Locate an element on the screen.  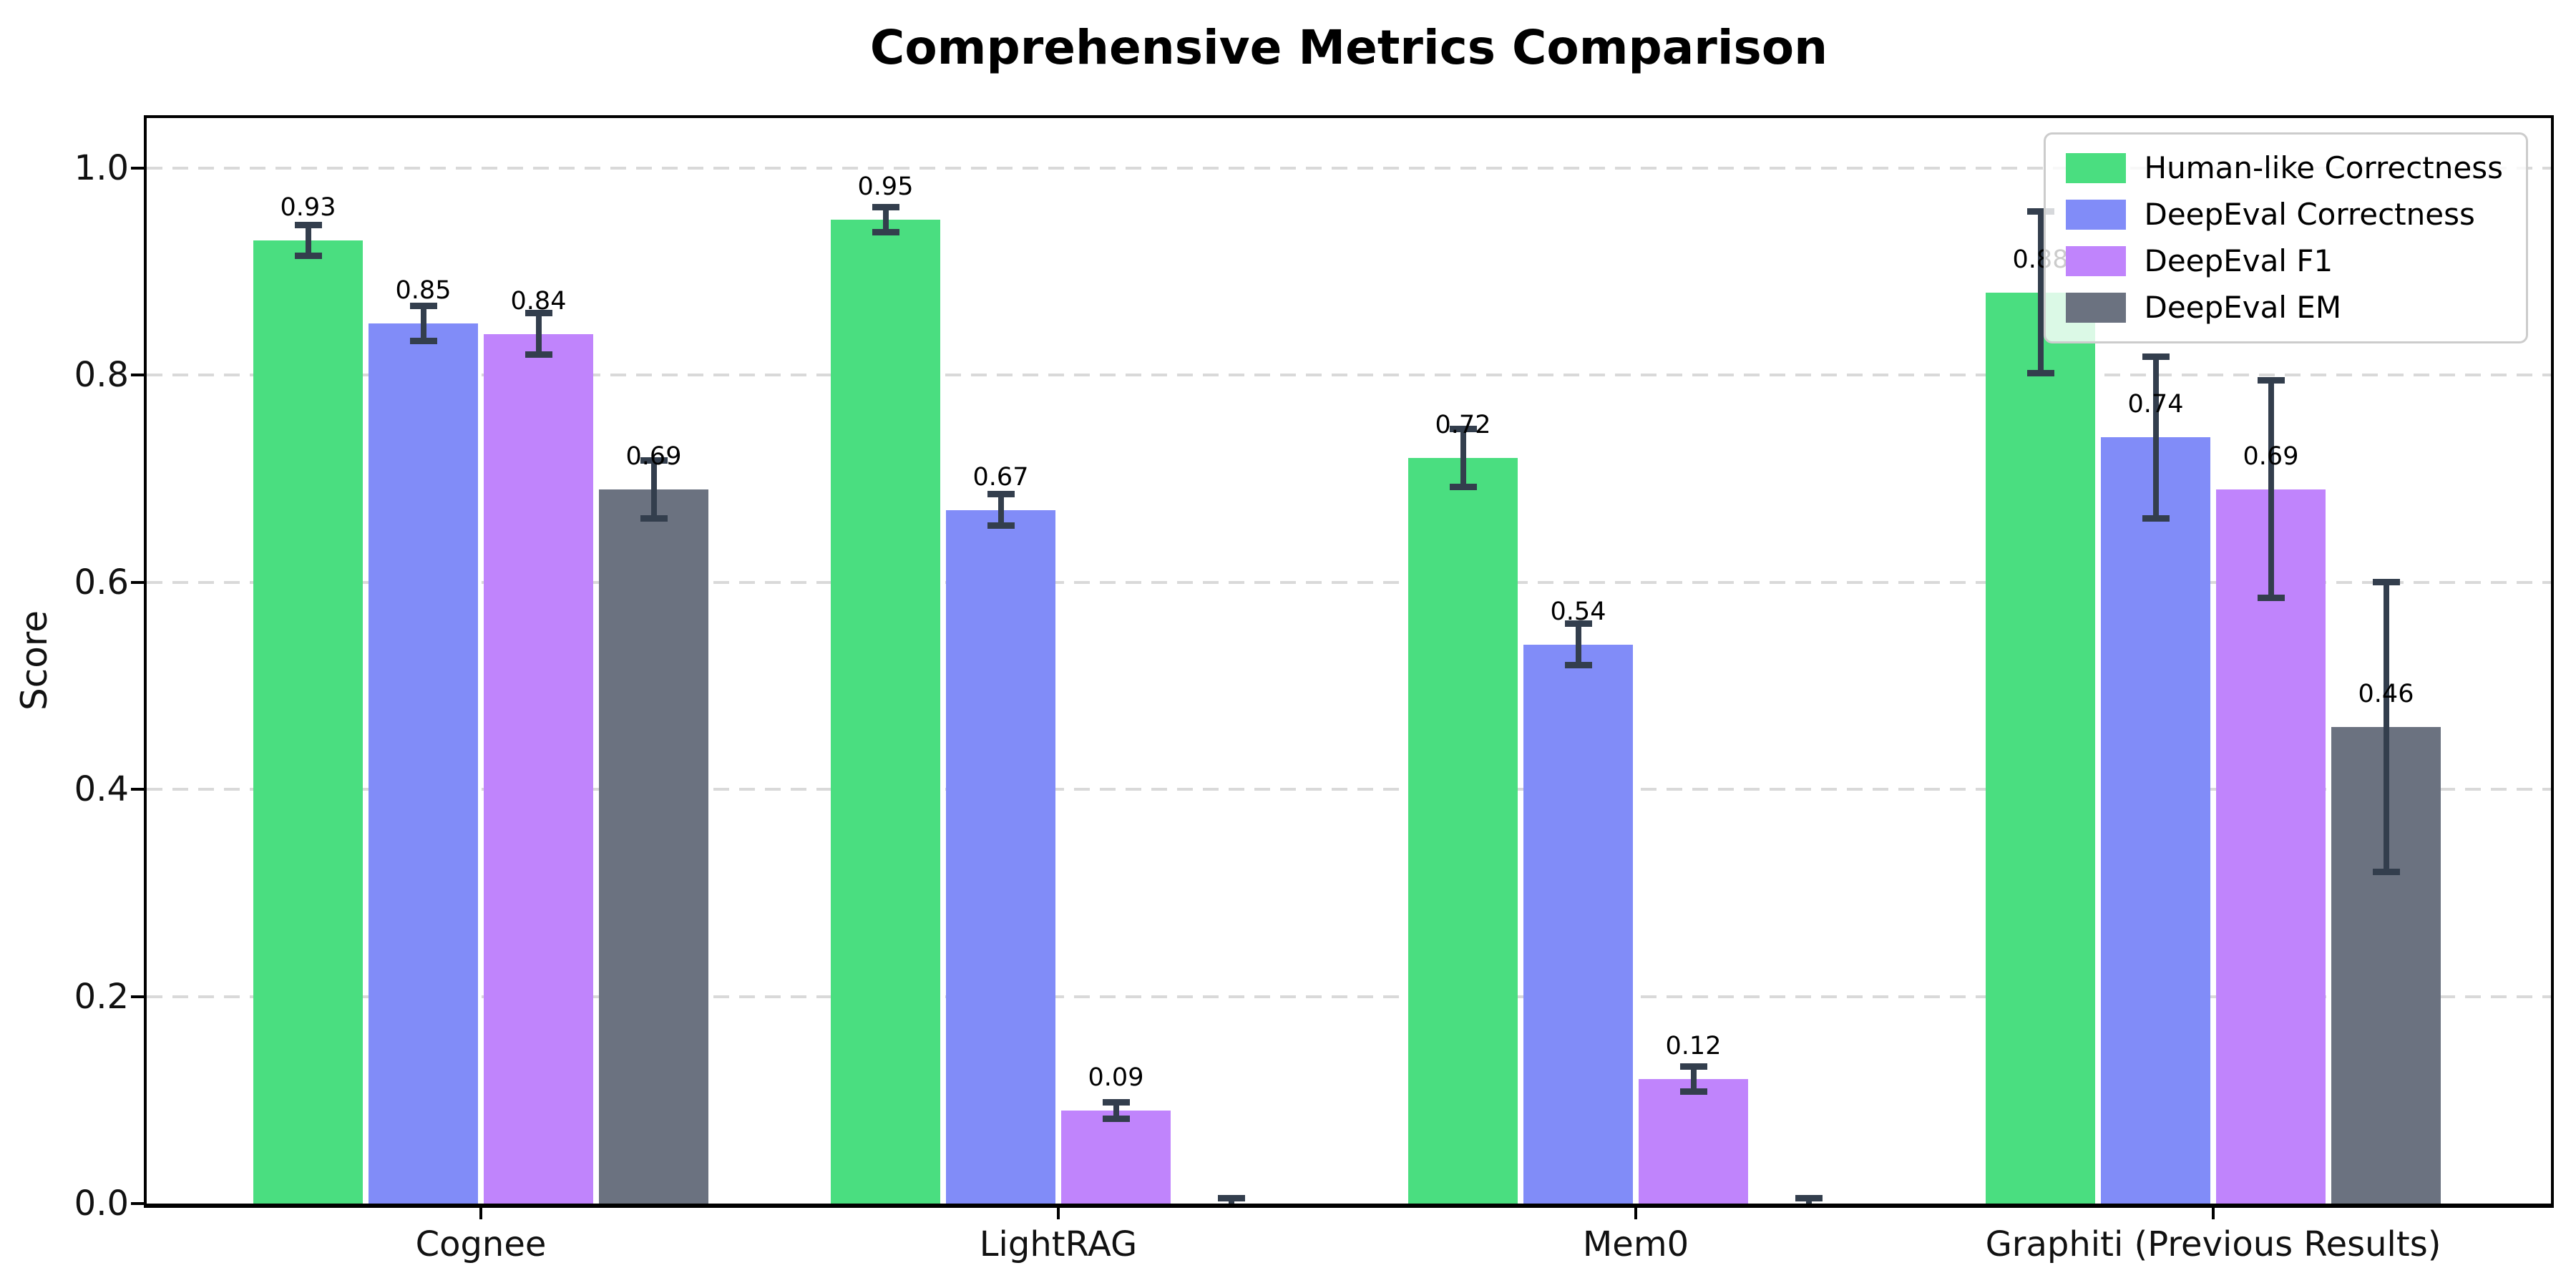
bar-value-label: 0.74 is located at coordinates (2155, 404).